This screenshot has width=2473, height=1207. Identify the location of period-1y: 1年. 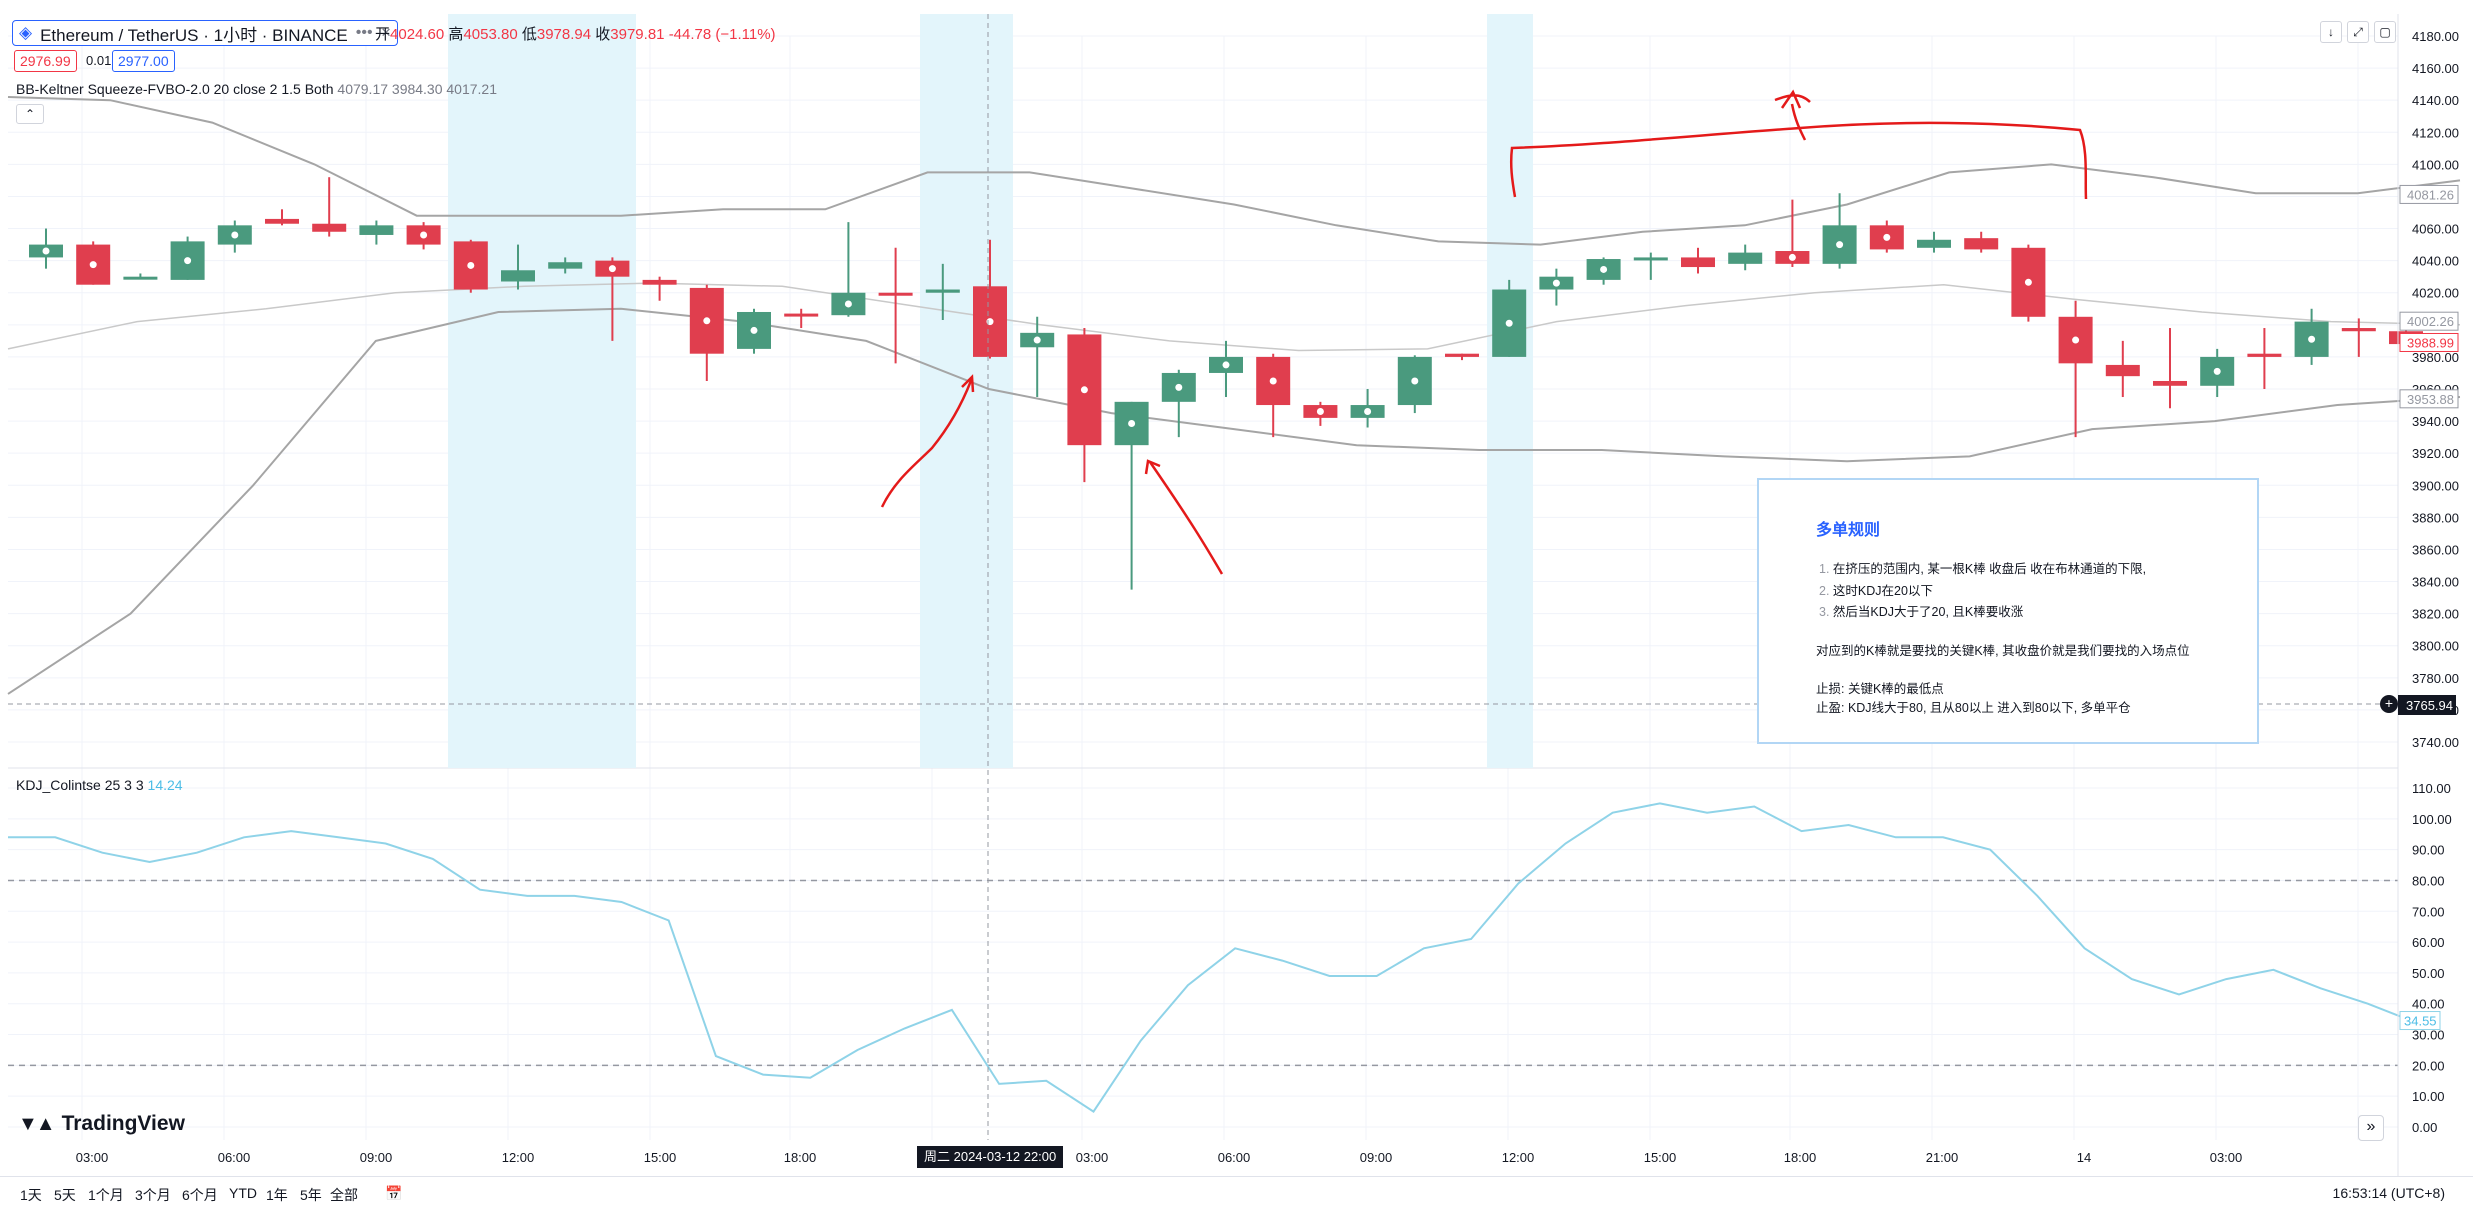
(277, 1195).